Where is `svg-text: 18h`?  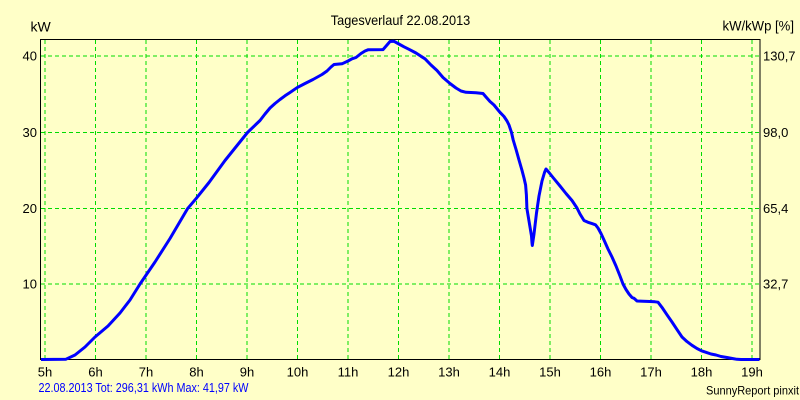
svg-text: 18h is located at coordinates (702, 372).